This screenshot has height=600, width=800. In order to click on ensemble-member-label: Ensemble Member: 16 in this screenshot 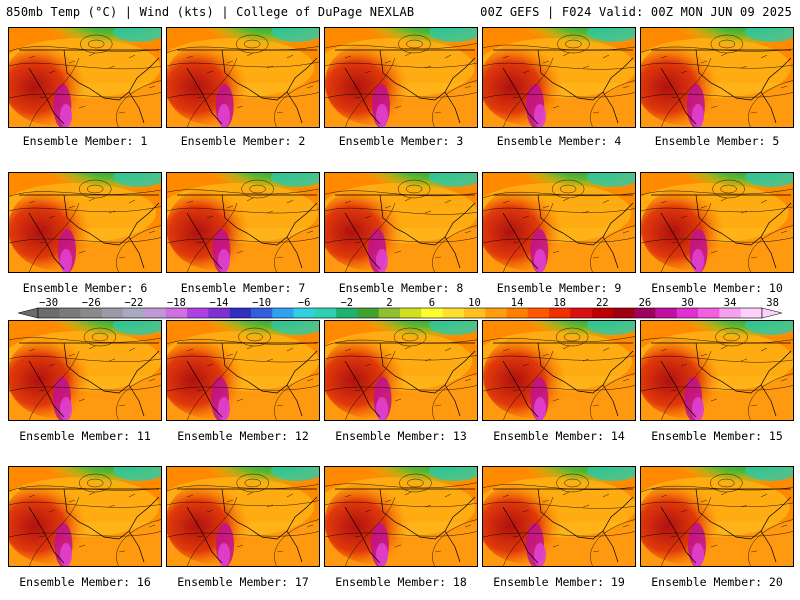, I will do `click(85, 582)`.